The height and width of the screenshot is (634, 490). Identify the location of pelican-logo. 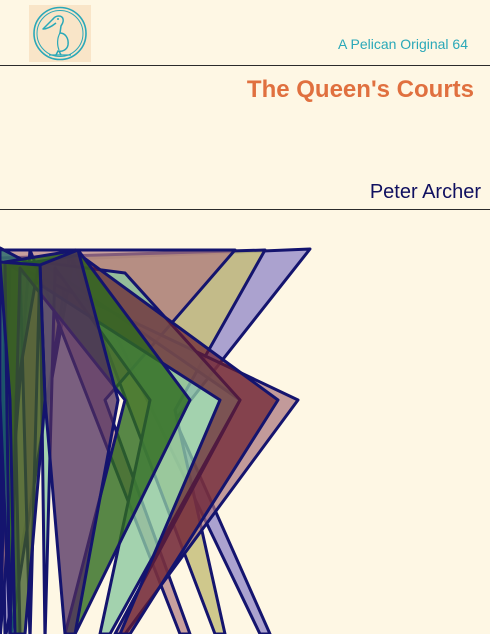
(60, 33).